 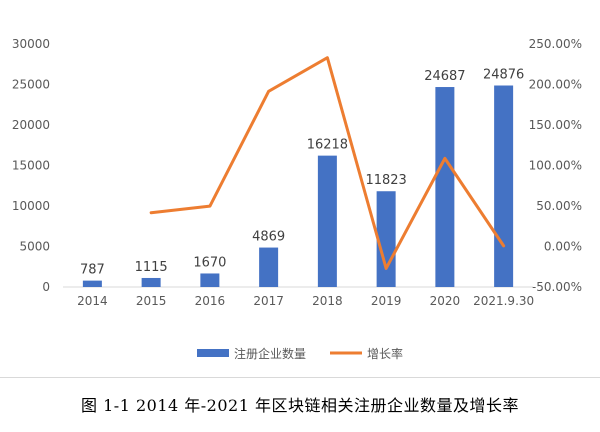 I want to click on y-left-tick-label: 20000, so click(x=31, y=125).